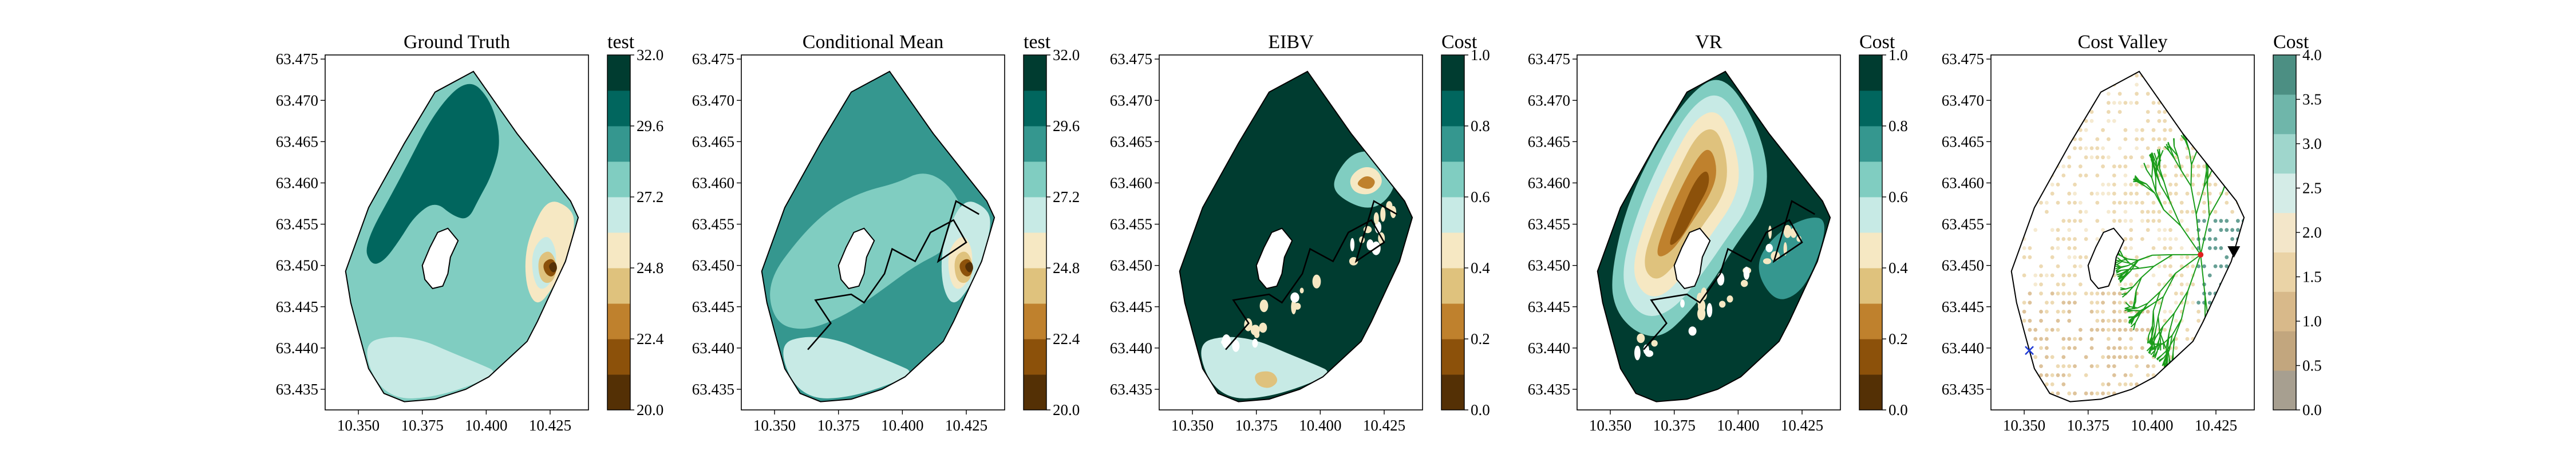 Image resolution: width=2576 pixels, height=458 pixels. I want to click on y-tick-label: 63.435, so click(1549, 389).